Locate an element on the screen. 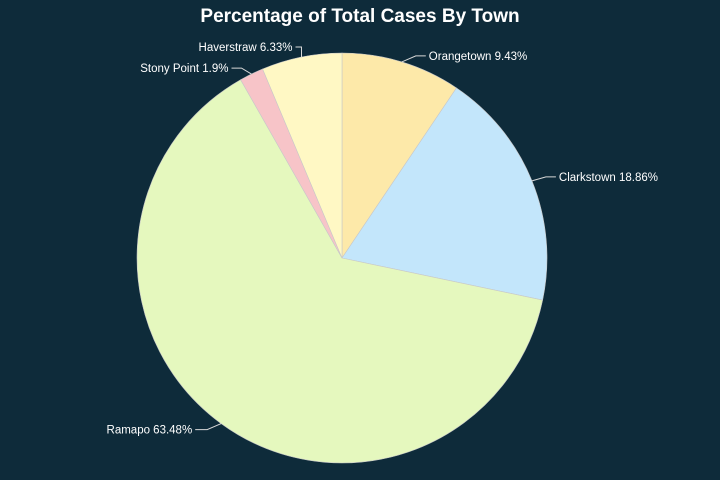 The image size is (720, 480). leader-line-orangetown is located at coordinates (413, 59).